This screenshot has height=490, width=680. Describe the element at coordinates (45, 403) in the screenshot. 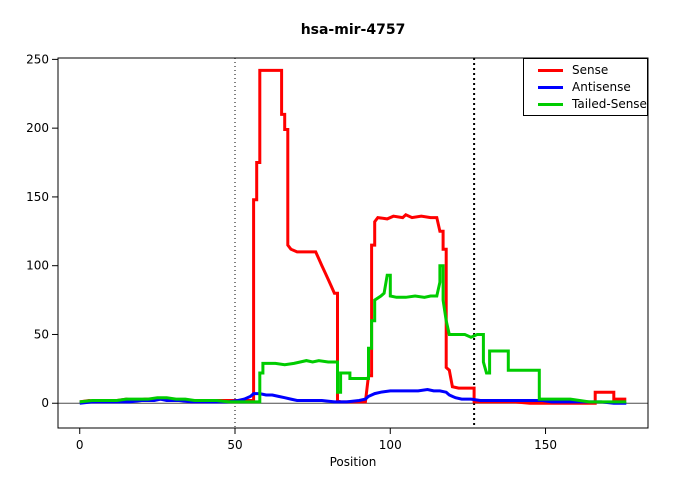

I see `y-tick-label: 0` at that location.